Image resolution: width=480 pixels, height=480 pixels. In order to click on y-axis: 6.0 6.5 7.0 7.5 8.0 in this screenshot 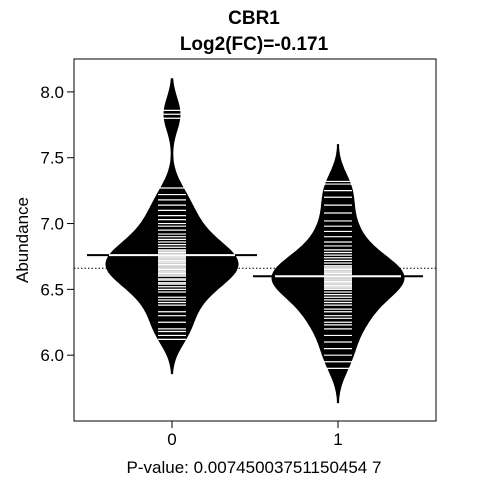, I will do `click(57, 224)`.